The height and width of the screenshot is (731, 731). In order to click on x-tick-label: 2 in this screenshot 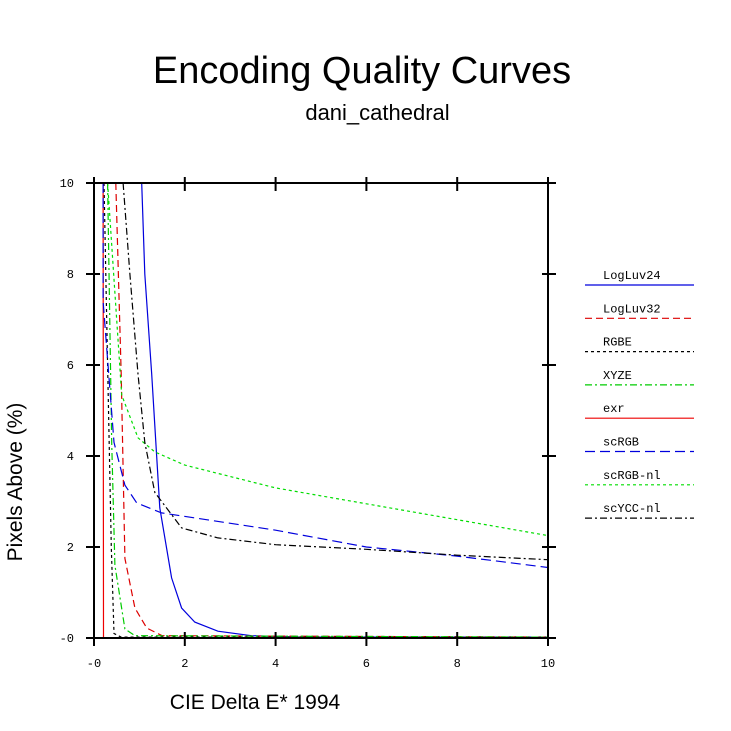, I will do `click(184, 664)`.